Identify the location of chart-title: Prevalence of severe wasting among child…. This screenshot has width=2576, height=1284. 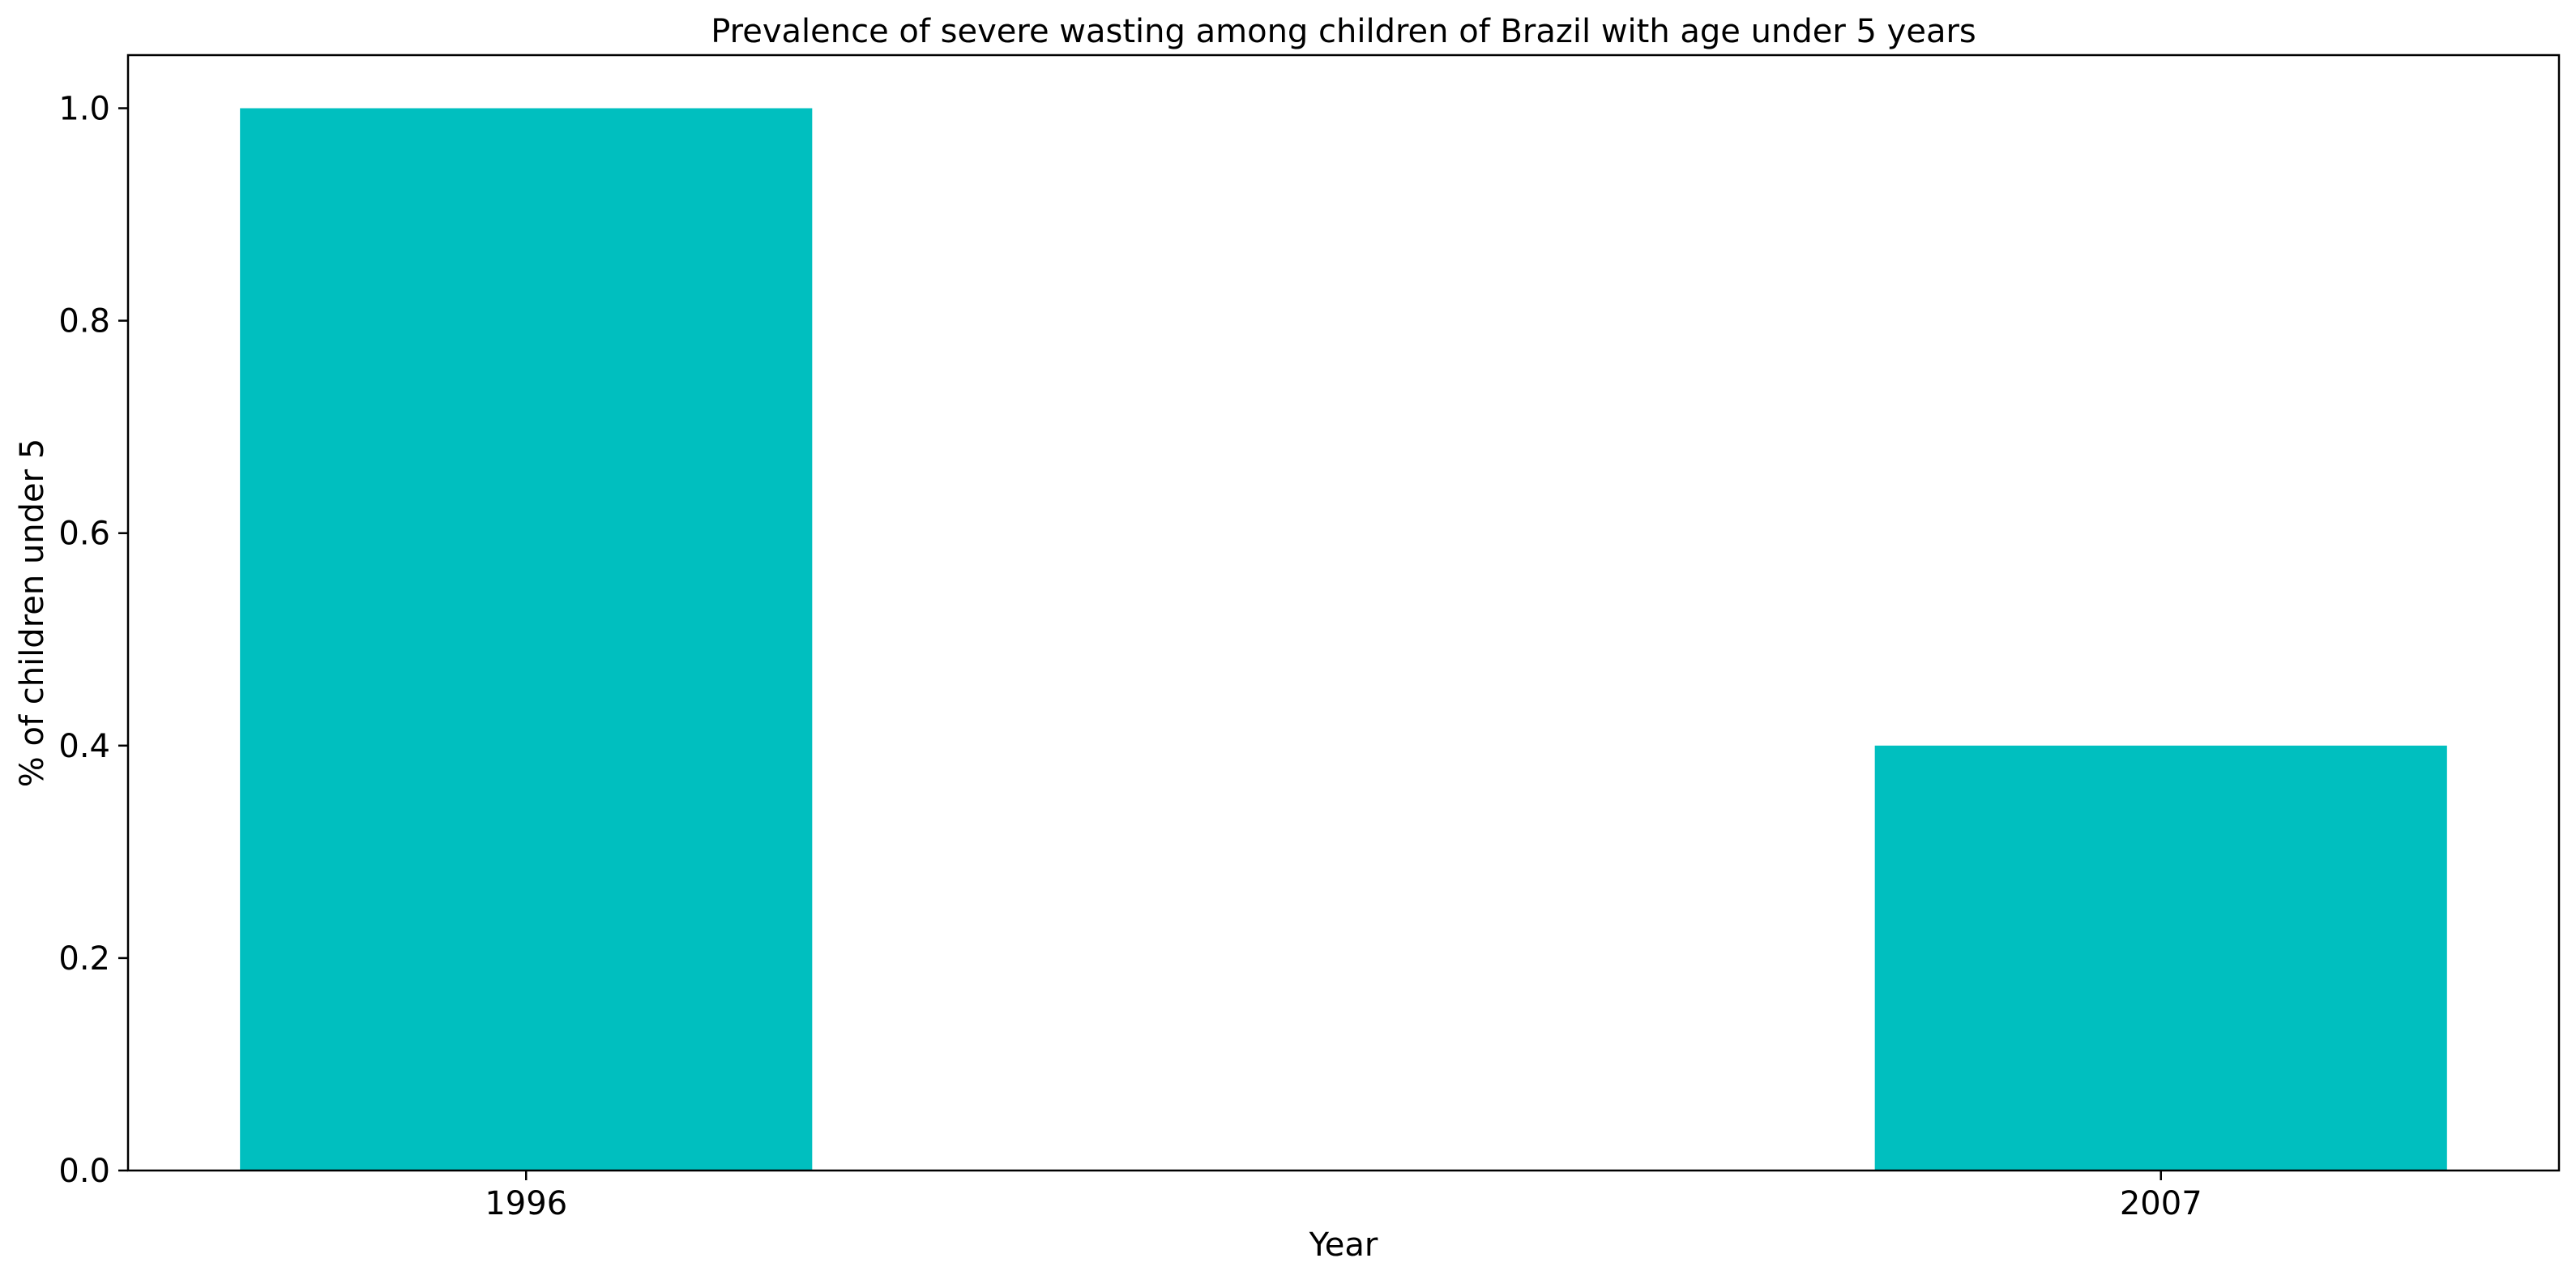
(1343, 31).